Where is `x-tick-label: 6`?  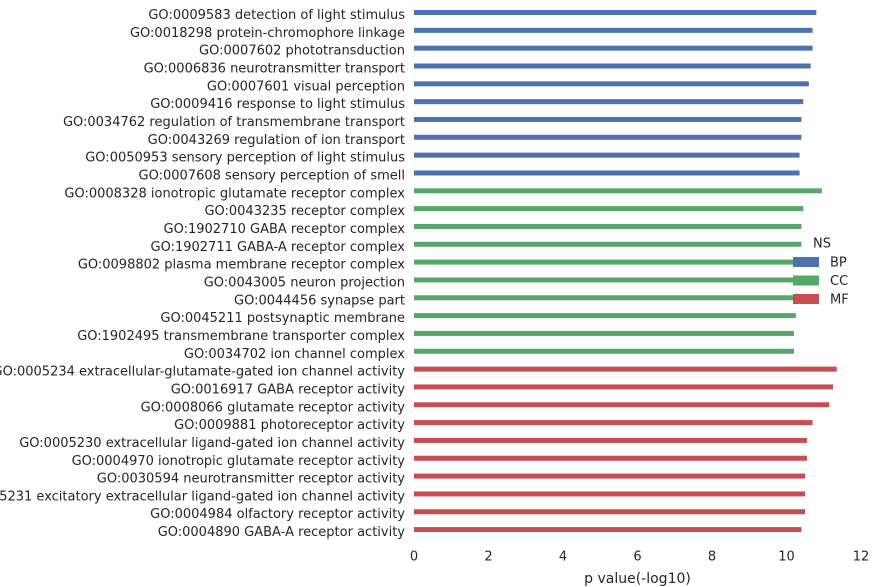 x-tick-label: 6 is located at coordinates (637, 557).